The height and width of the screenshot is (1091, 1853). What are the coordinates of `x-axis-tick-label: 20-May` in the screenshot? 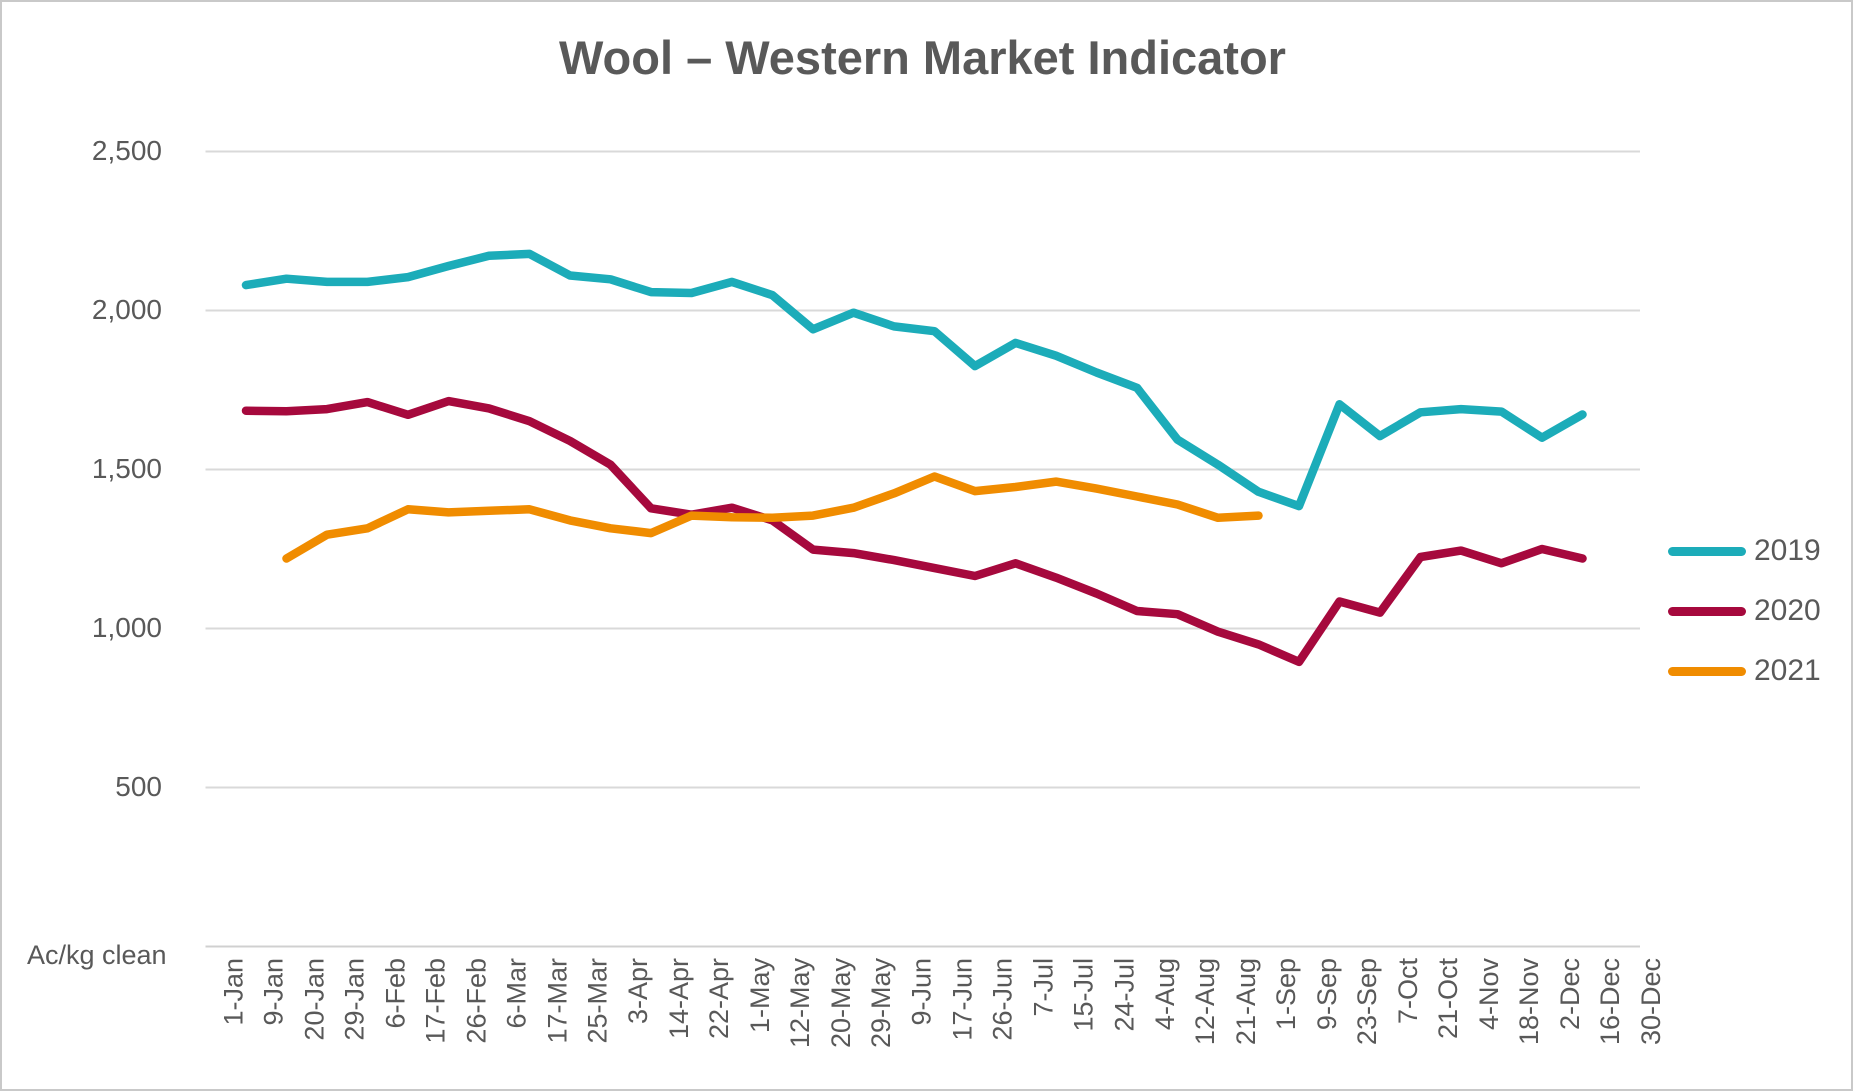 It's located at (841, 1003).